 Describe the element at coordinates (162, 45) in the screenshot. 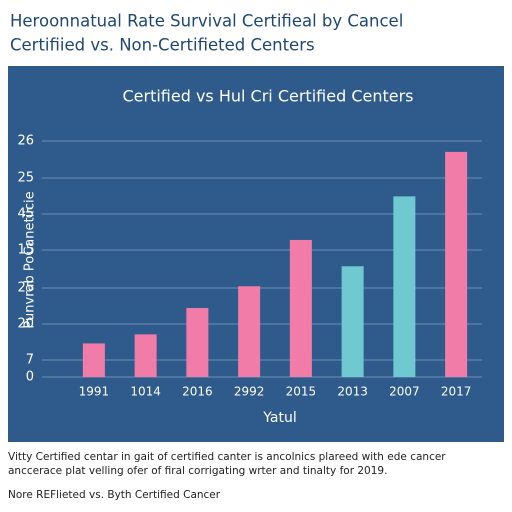

I see `chart-title: Certifiied vs. Non-Certifieted Centers` at that location.